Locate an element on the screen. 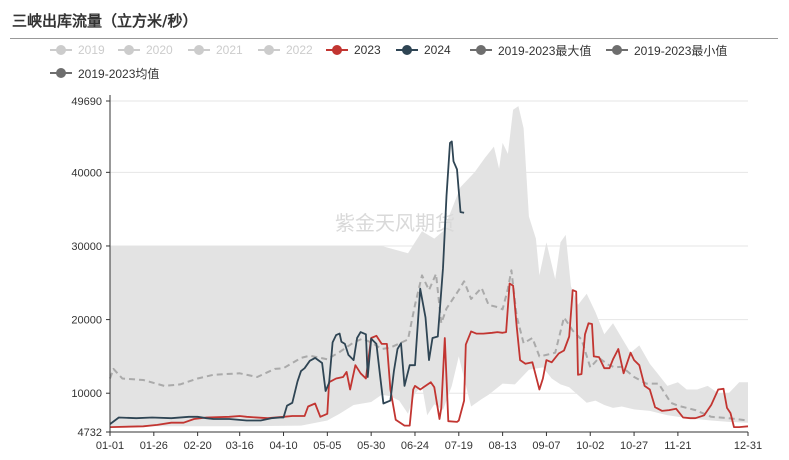  legend-label: 2021 is located at coordinates (229, 50).